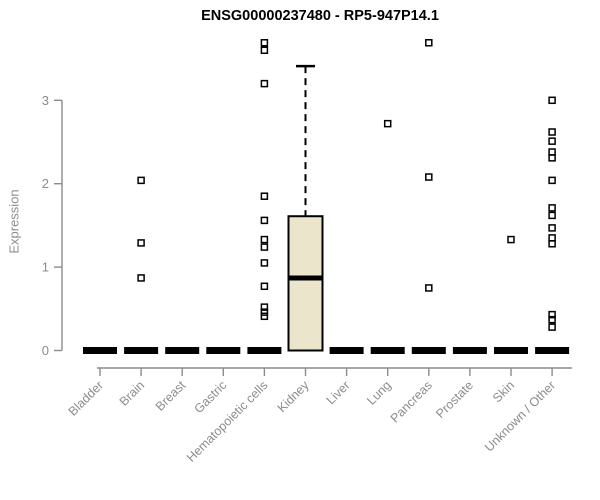 Image resolution: width=600 pixels, height=500 pixels. What do you see at coordinates (45, 267) in the screenshot?
I see `y-axis-tick-label: 1` at bounding box center [45, 267].